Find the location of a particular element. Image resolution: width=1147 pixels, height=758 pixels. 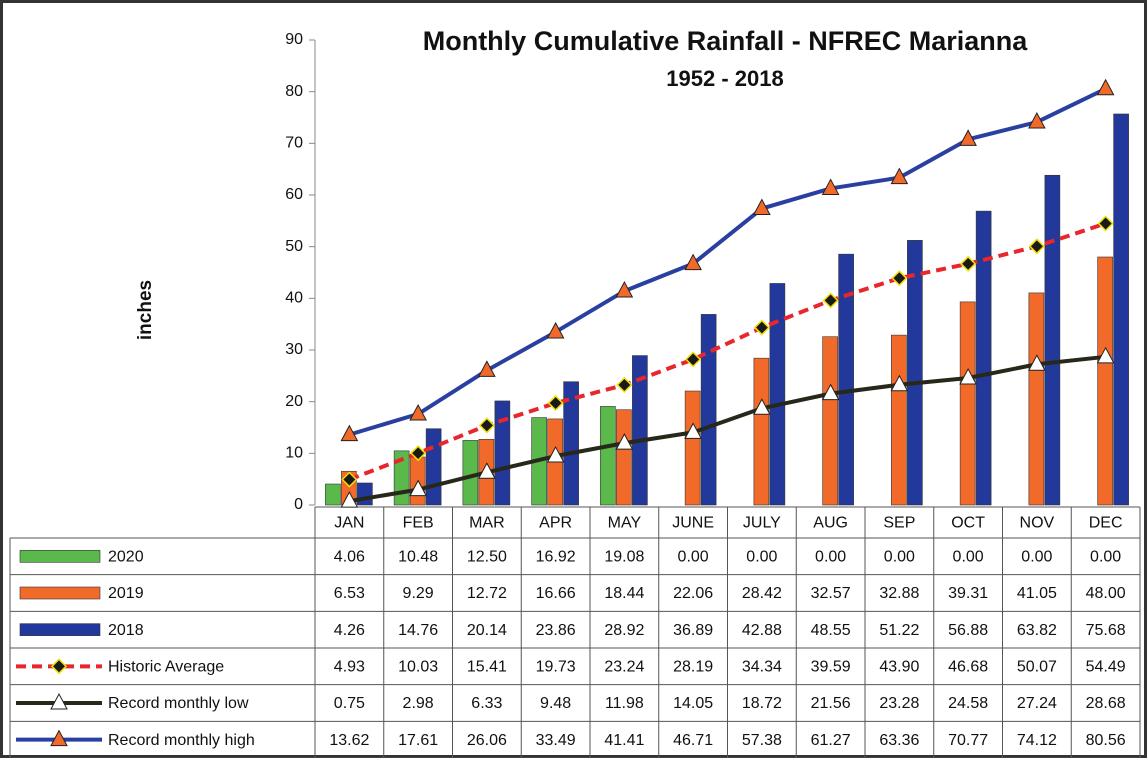

table-value: 75.68 is located at coordinates (1106, 630).